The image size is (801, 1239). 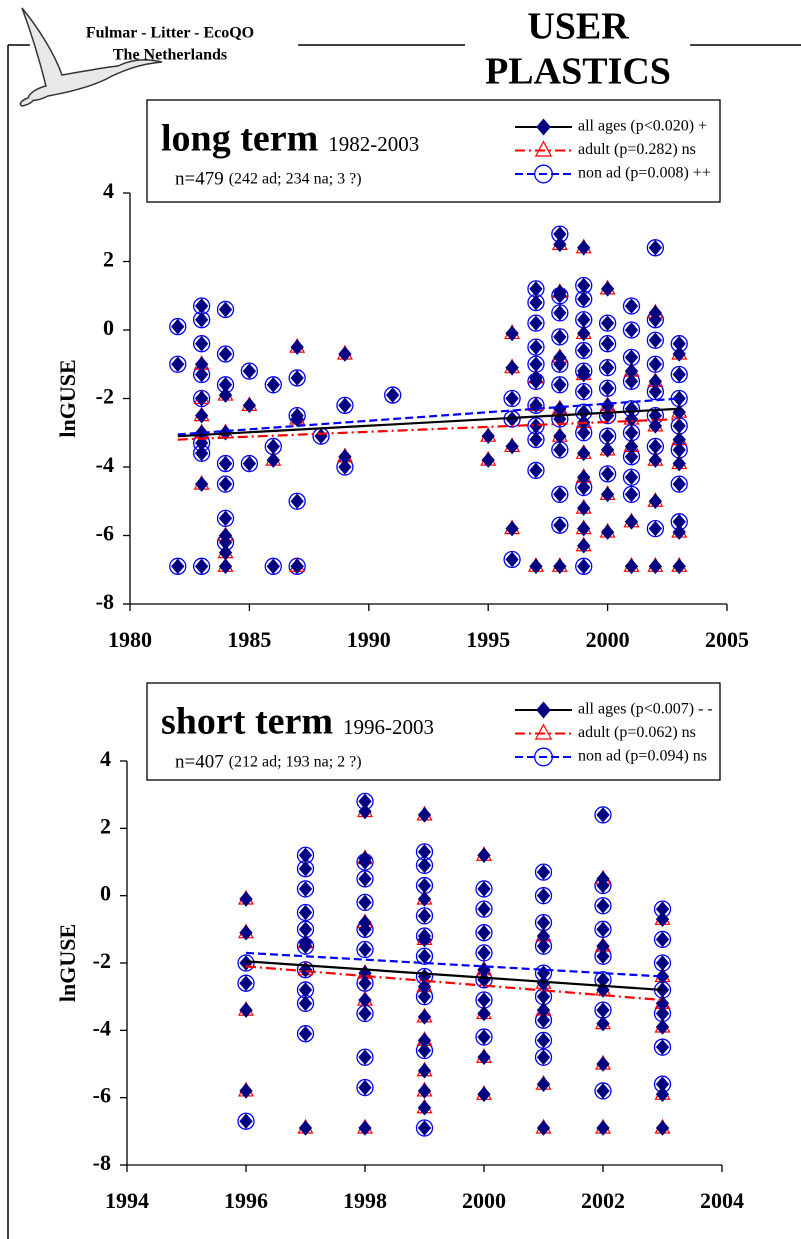 What do you see at coordinates (295, 762) in the screenshot?
I see `sample-detail: (212 ad; 193 na; 2 ?)` at bounding box center [295, 762].